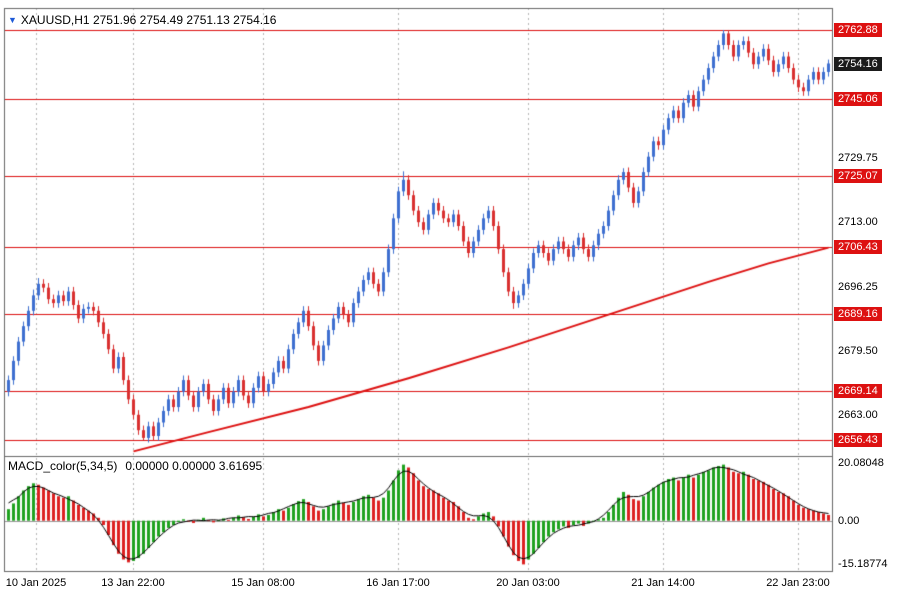 This screenshot has height=600, width=900. Describe the element at coordinates (858, 287) in the screenshot. I see `price-tick-label: 2696.25` at that location.